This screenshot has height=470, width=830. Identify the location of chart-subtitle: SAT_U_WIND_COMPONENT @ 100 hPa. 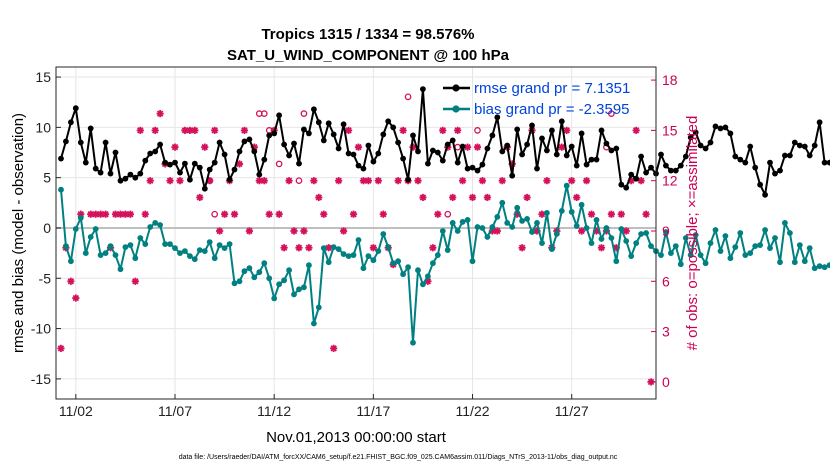
(368, 55).